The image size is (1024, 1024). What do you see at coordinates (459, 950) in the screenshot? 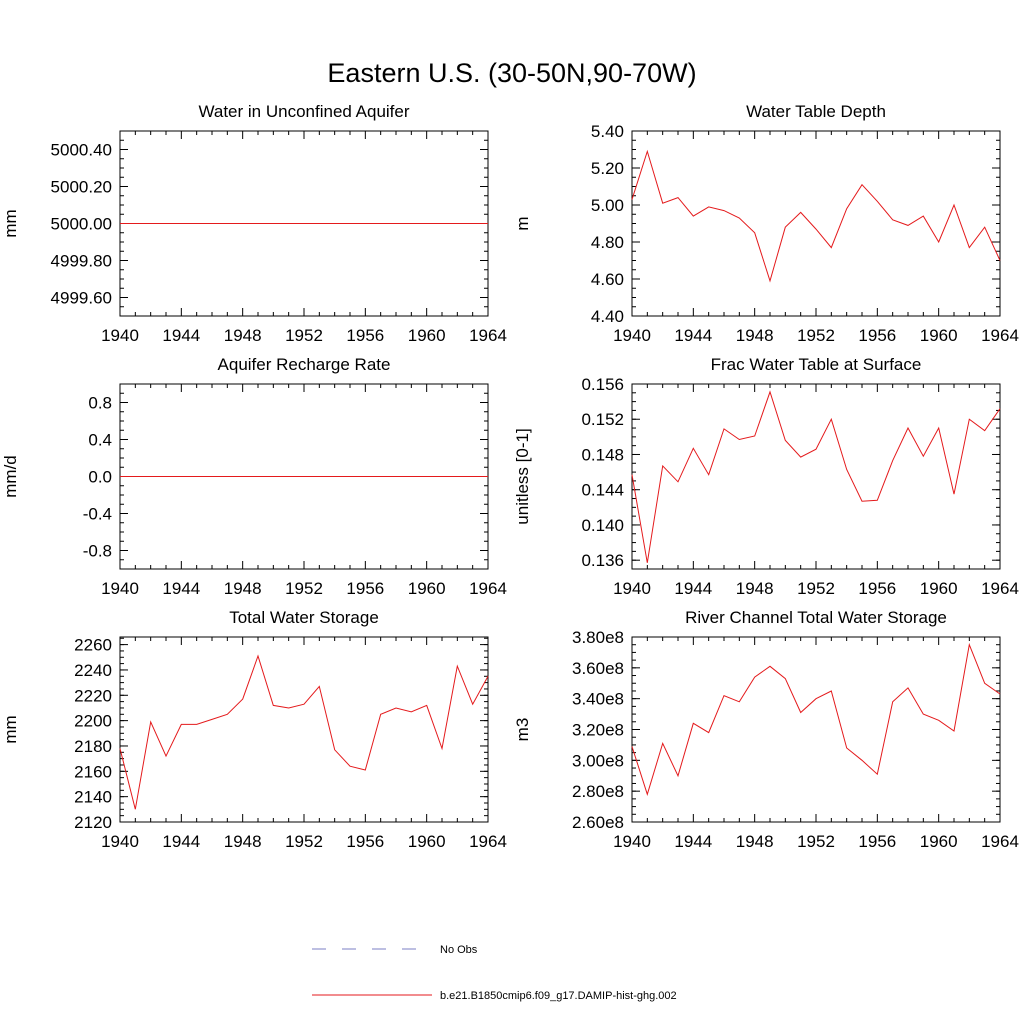
I see `legend-label-no-obs: No Obs` at bounding box center [459, 950].